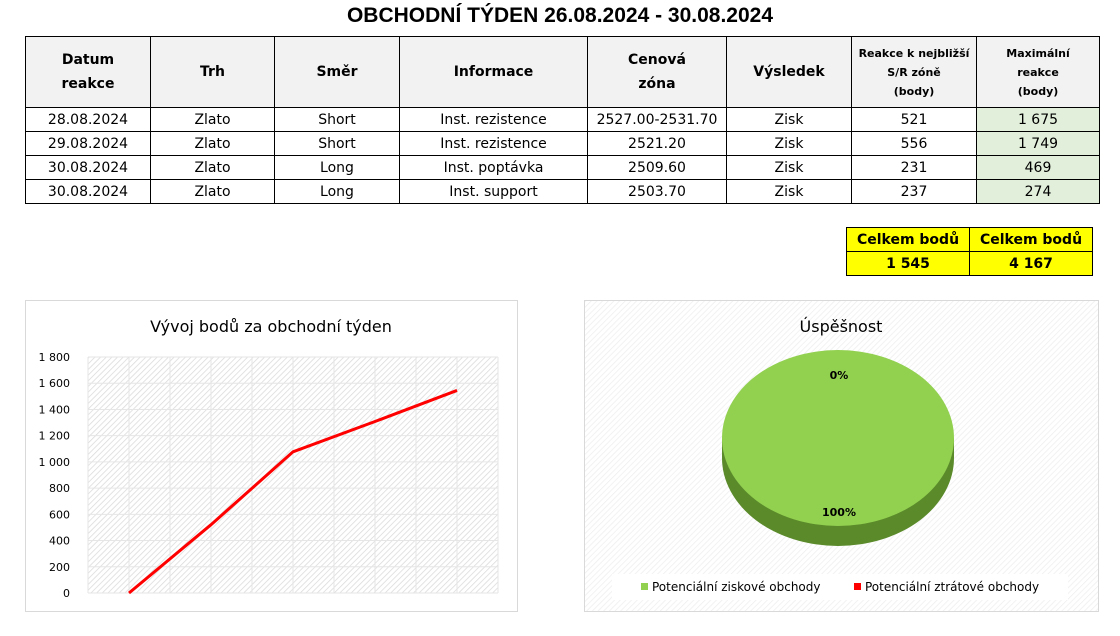  What do you see at coordinates (1038, 143) in the screenshot?
I see `table-cell: 1 749` at bounding box center [1038, 143].